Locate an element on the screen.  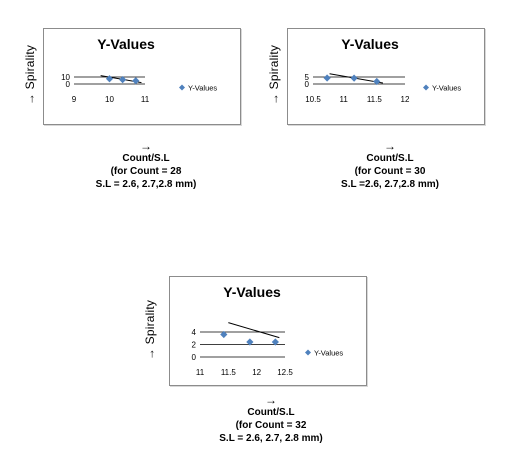
x-tick-label: 10 is located at coordinates (109, 99).